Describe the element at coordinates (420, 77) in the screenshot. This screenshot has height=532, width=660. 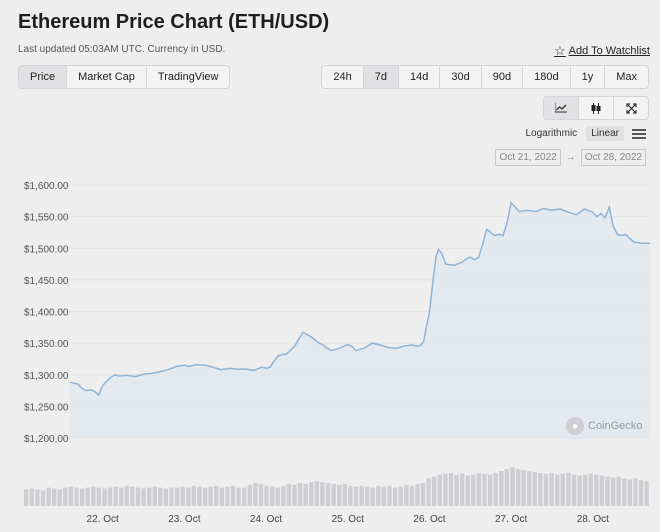
I see `range-14d: 14d` at that location.